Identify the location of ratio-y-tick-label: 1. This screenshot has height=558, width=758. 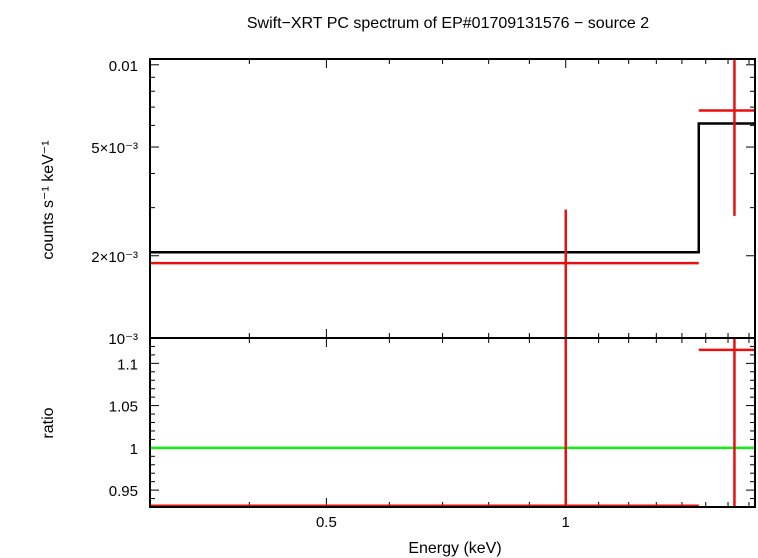
(134, 449).